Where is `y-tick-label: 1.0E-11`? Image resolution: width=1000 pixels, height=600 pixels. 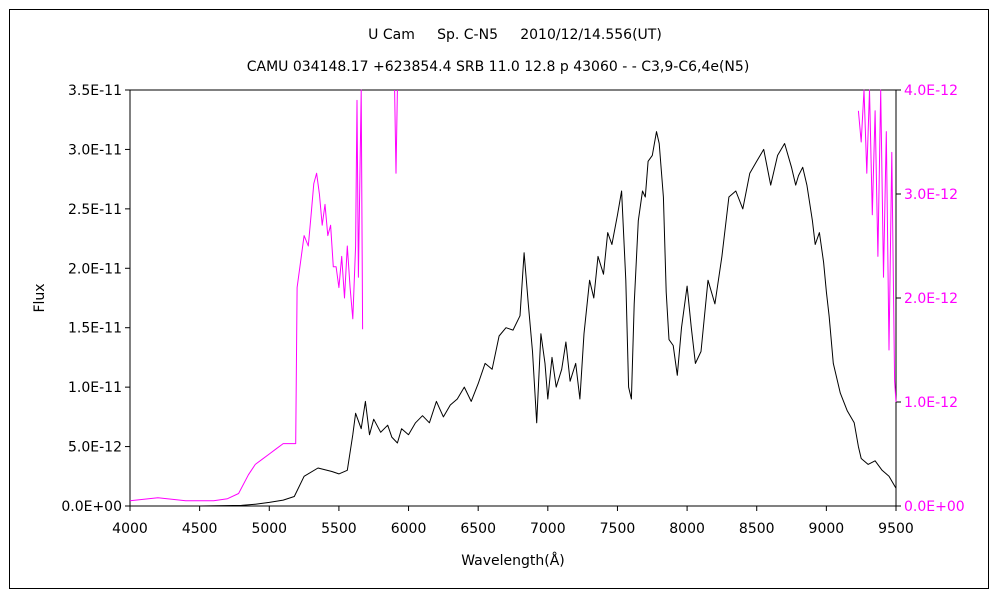
y-tick-label: 1.0E-11 is located at coordinates (95, 388).